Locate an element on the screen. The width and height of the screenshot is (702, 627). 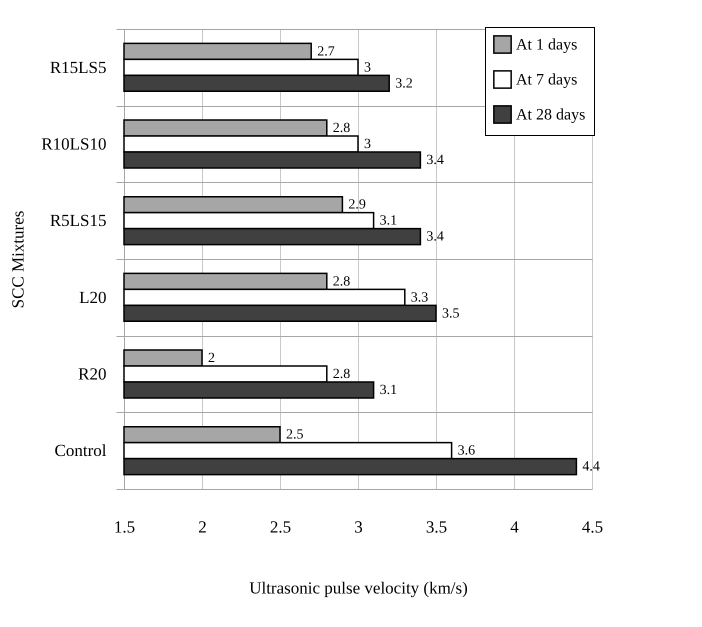
data-label: 2.9 is located at coordinates (357, 205).